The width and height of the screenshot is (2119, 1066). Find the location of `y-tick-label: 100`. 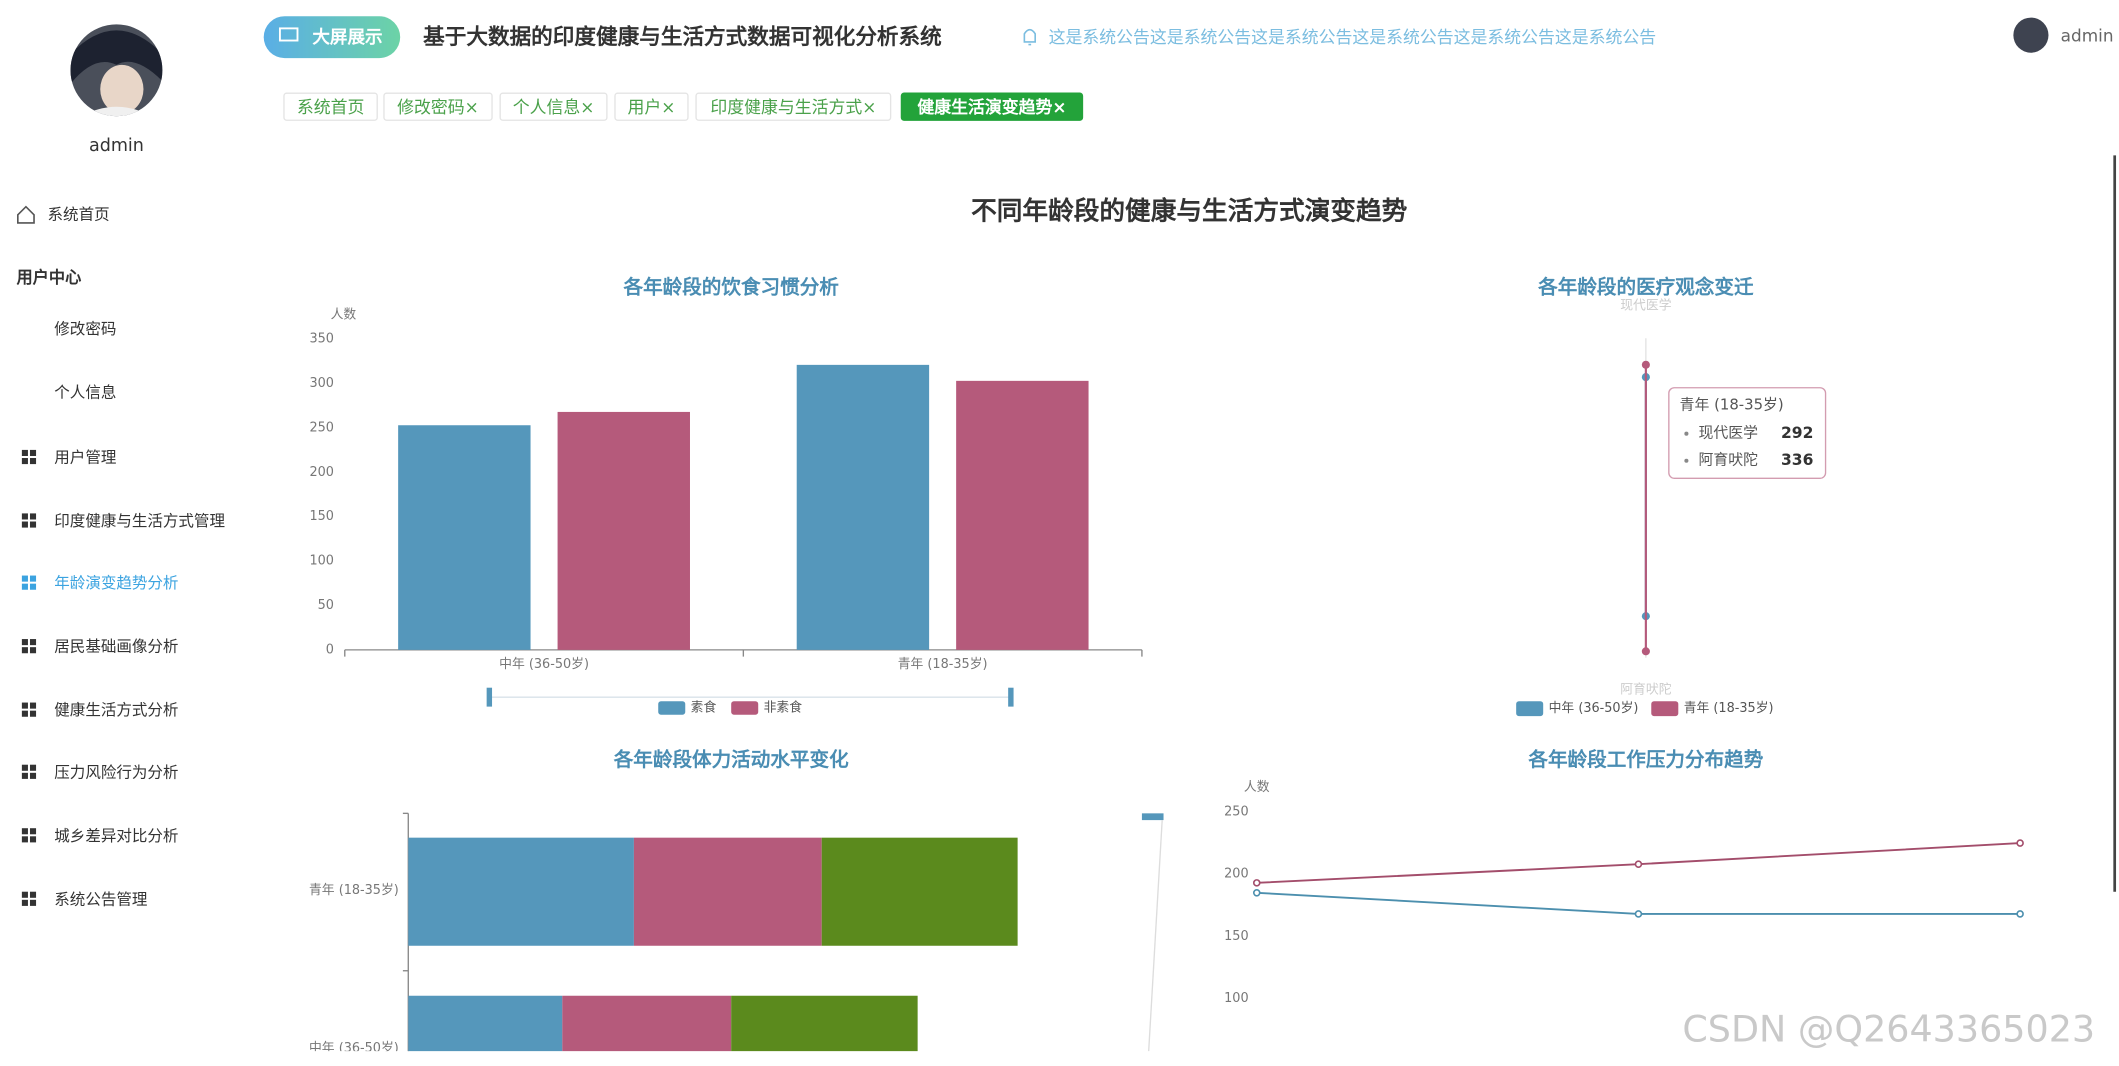

y-tick-label: 100 is located at coordinates (1236, 998).